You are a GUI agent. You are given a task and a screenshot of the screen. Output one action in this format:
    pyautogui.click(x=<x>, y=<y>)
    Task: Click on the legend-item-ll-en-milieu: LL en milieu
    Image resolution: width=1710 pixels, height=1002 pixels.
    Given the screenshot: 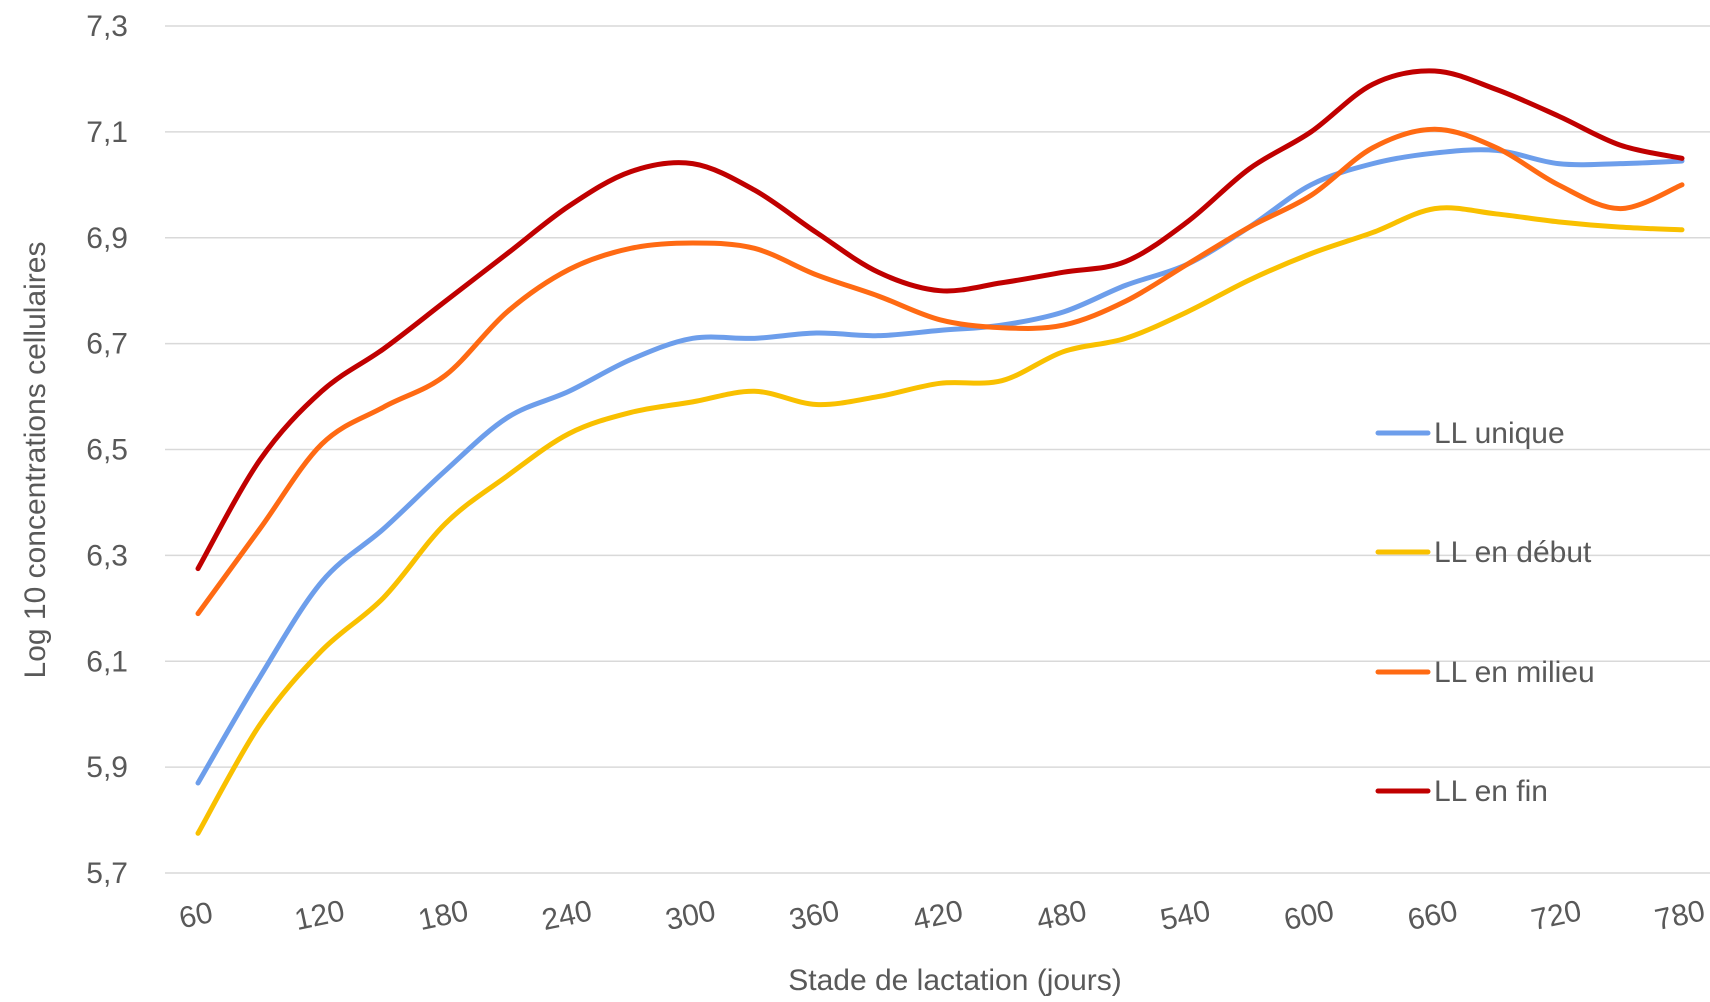 What is the action you would take?
    pyautogui.click(x=1485, y=672)
    